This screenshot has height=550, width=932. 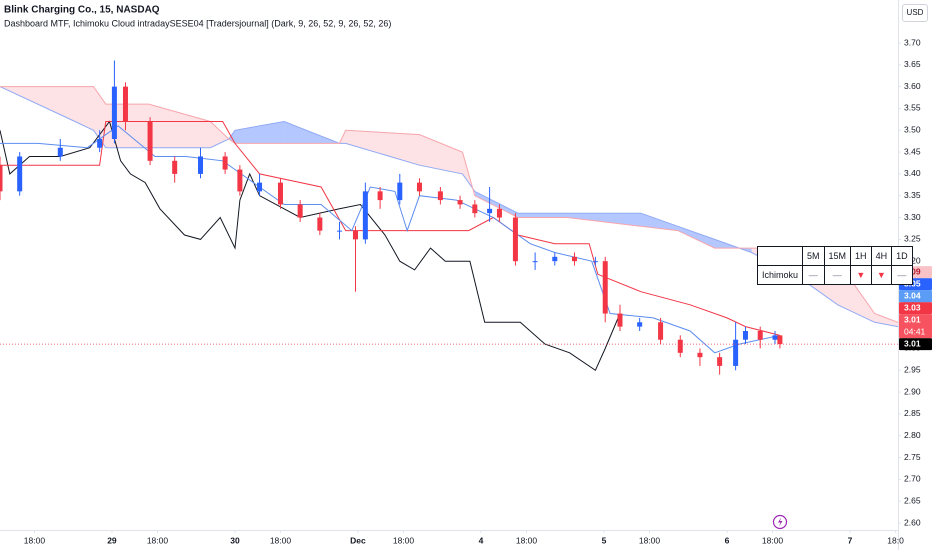 What do you see at coordinates (881, 256) in the screenshot?
I see `table-header: 4H` at bounding box center [881, 256].